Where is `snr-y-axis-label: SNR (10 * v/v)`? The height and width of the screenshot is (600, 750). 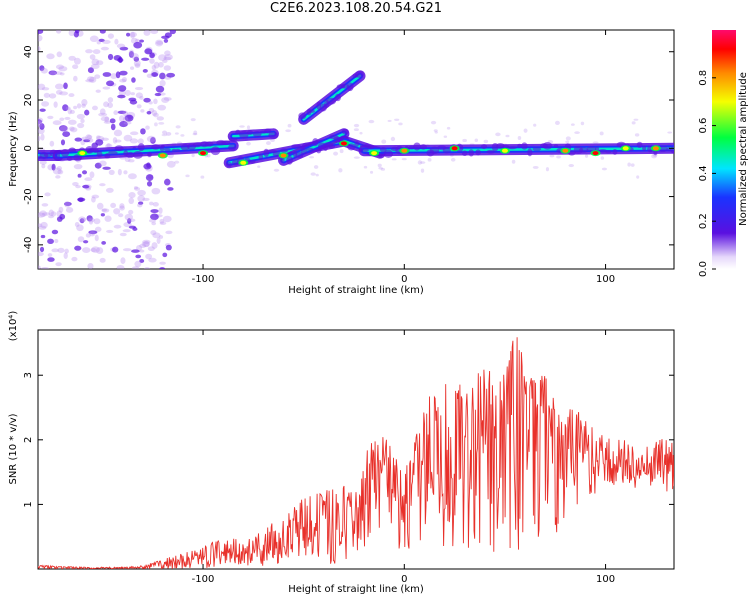
snr-y-axis-label: SNR (10 * v/v) is located at coordinates (13, 448).